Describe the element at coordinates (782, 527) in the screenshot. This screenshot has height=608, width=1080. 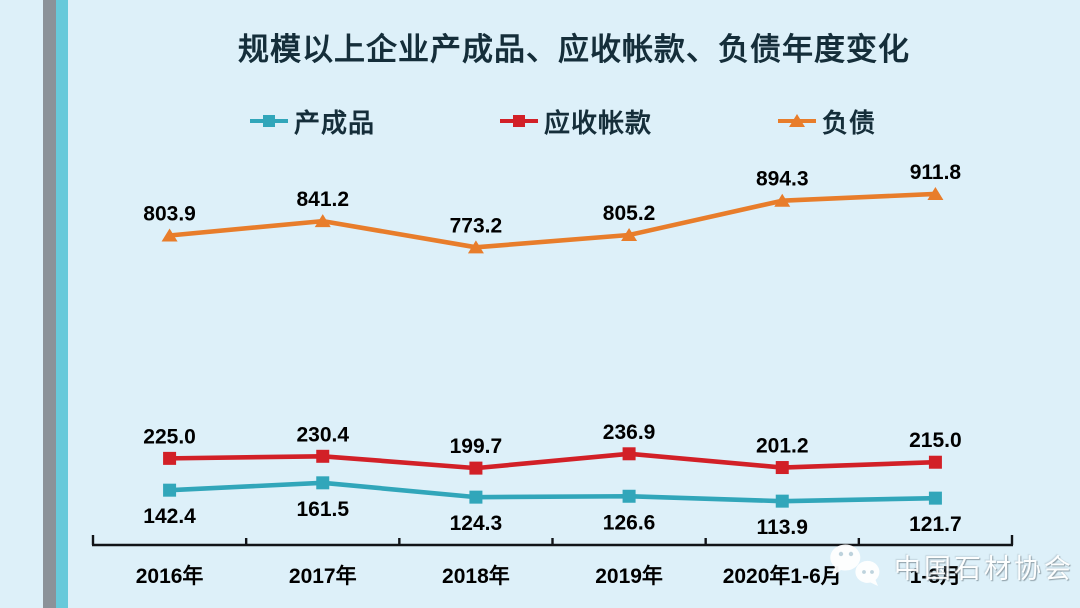
I see `data-label: 113.9` at that location.